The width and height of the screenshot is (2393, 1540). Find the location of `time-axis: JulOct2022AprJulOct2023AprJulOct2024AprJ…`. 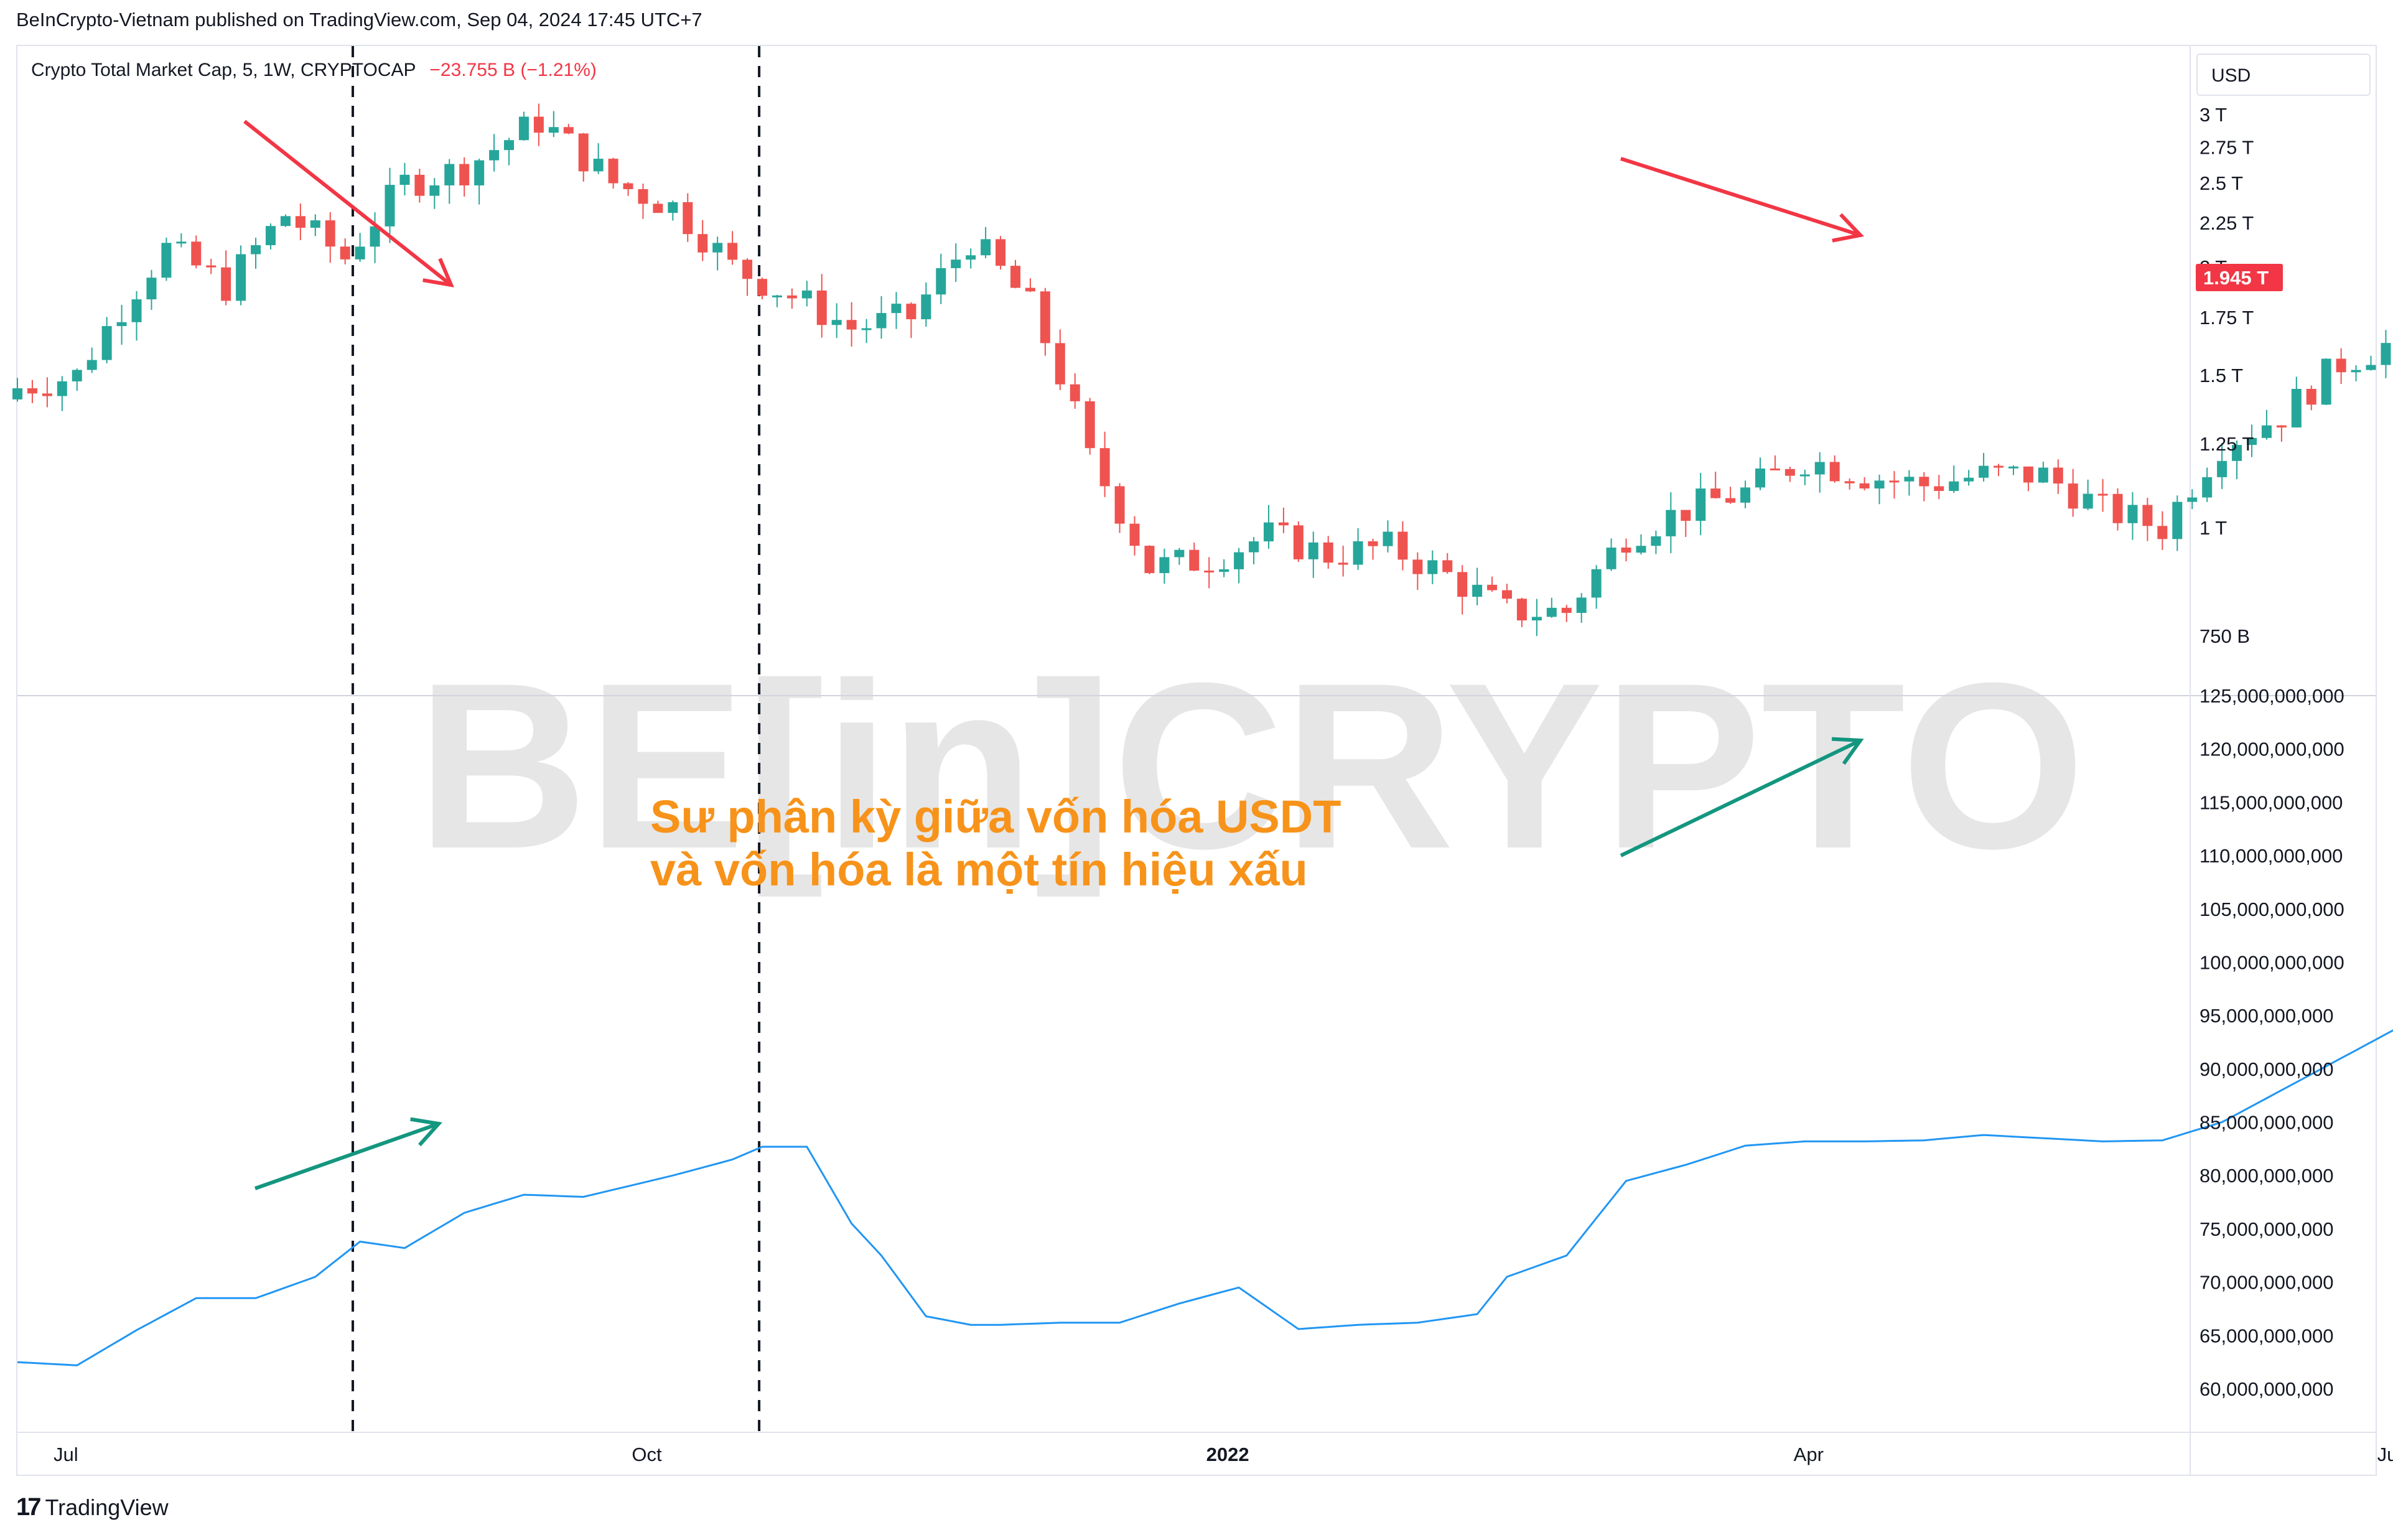

time-axis: JulOct2022AprJulOct2023AprJulOct2024AprJ… is located at coordinates (1223, 1454).